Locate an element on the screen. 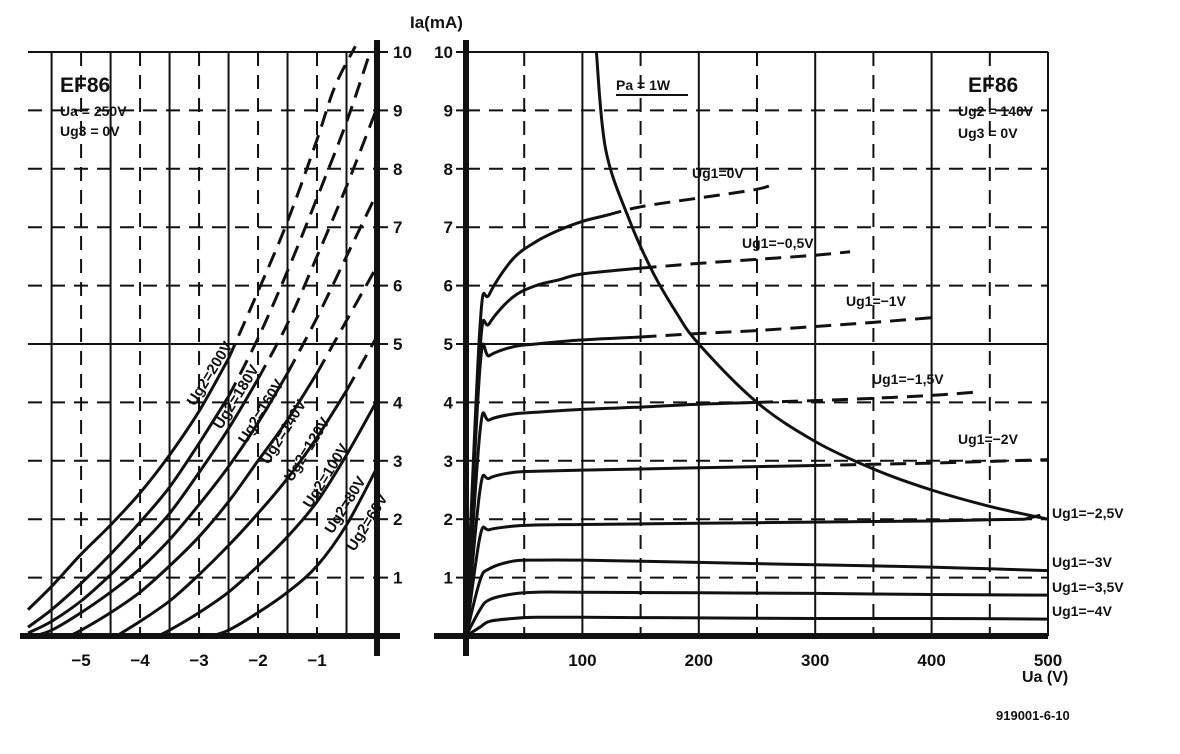  left-y-tick-label: 3 is located at coordinates (397, 461).